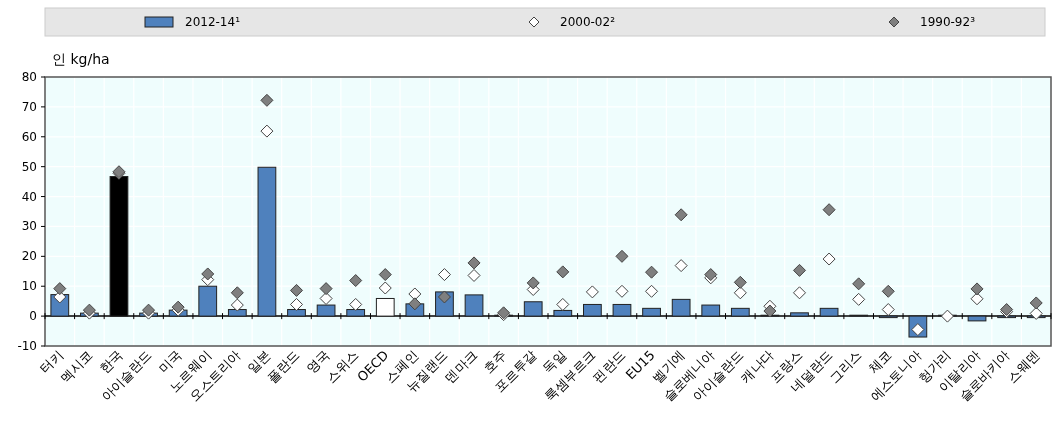 This screenshot has height=422, width=1053. I want to click on legend-label: 2000-02², so click(588, 22).